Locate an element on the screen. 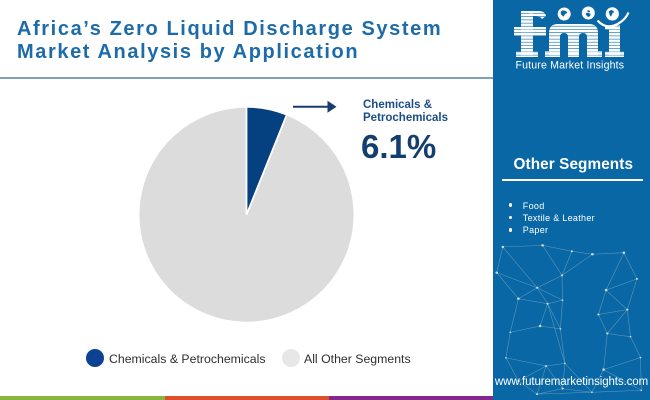 The width and height of the screenshot is (650, 400). svg-text: Future Market Insights is located at coordinates (570, 66).